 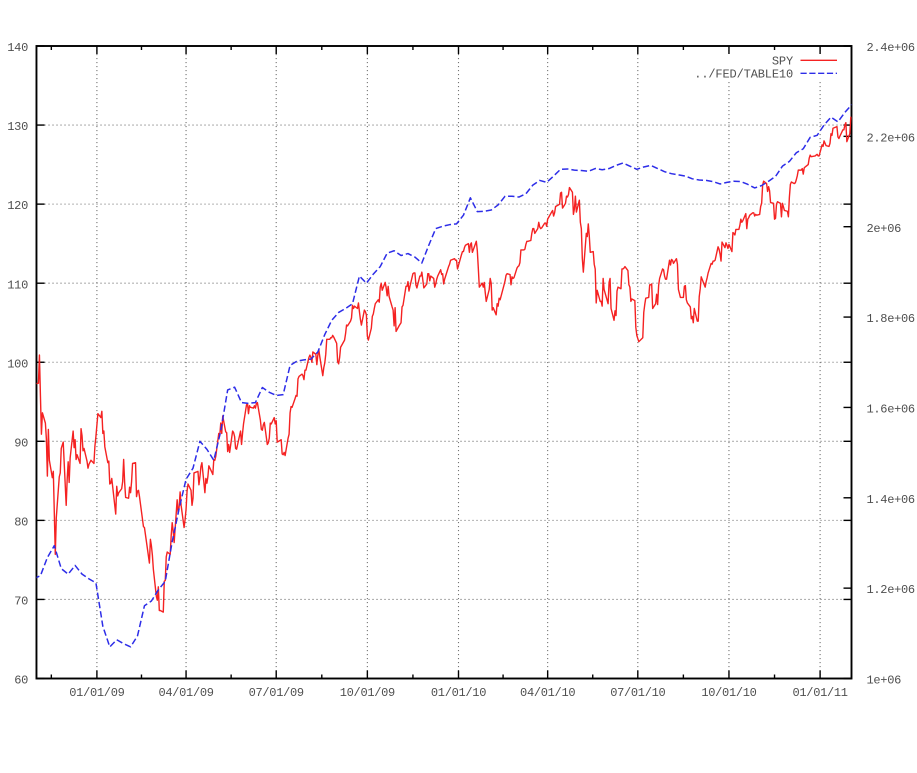 I want to click on svg-text: SPY, so click(x=782, y=61).